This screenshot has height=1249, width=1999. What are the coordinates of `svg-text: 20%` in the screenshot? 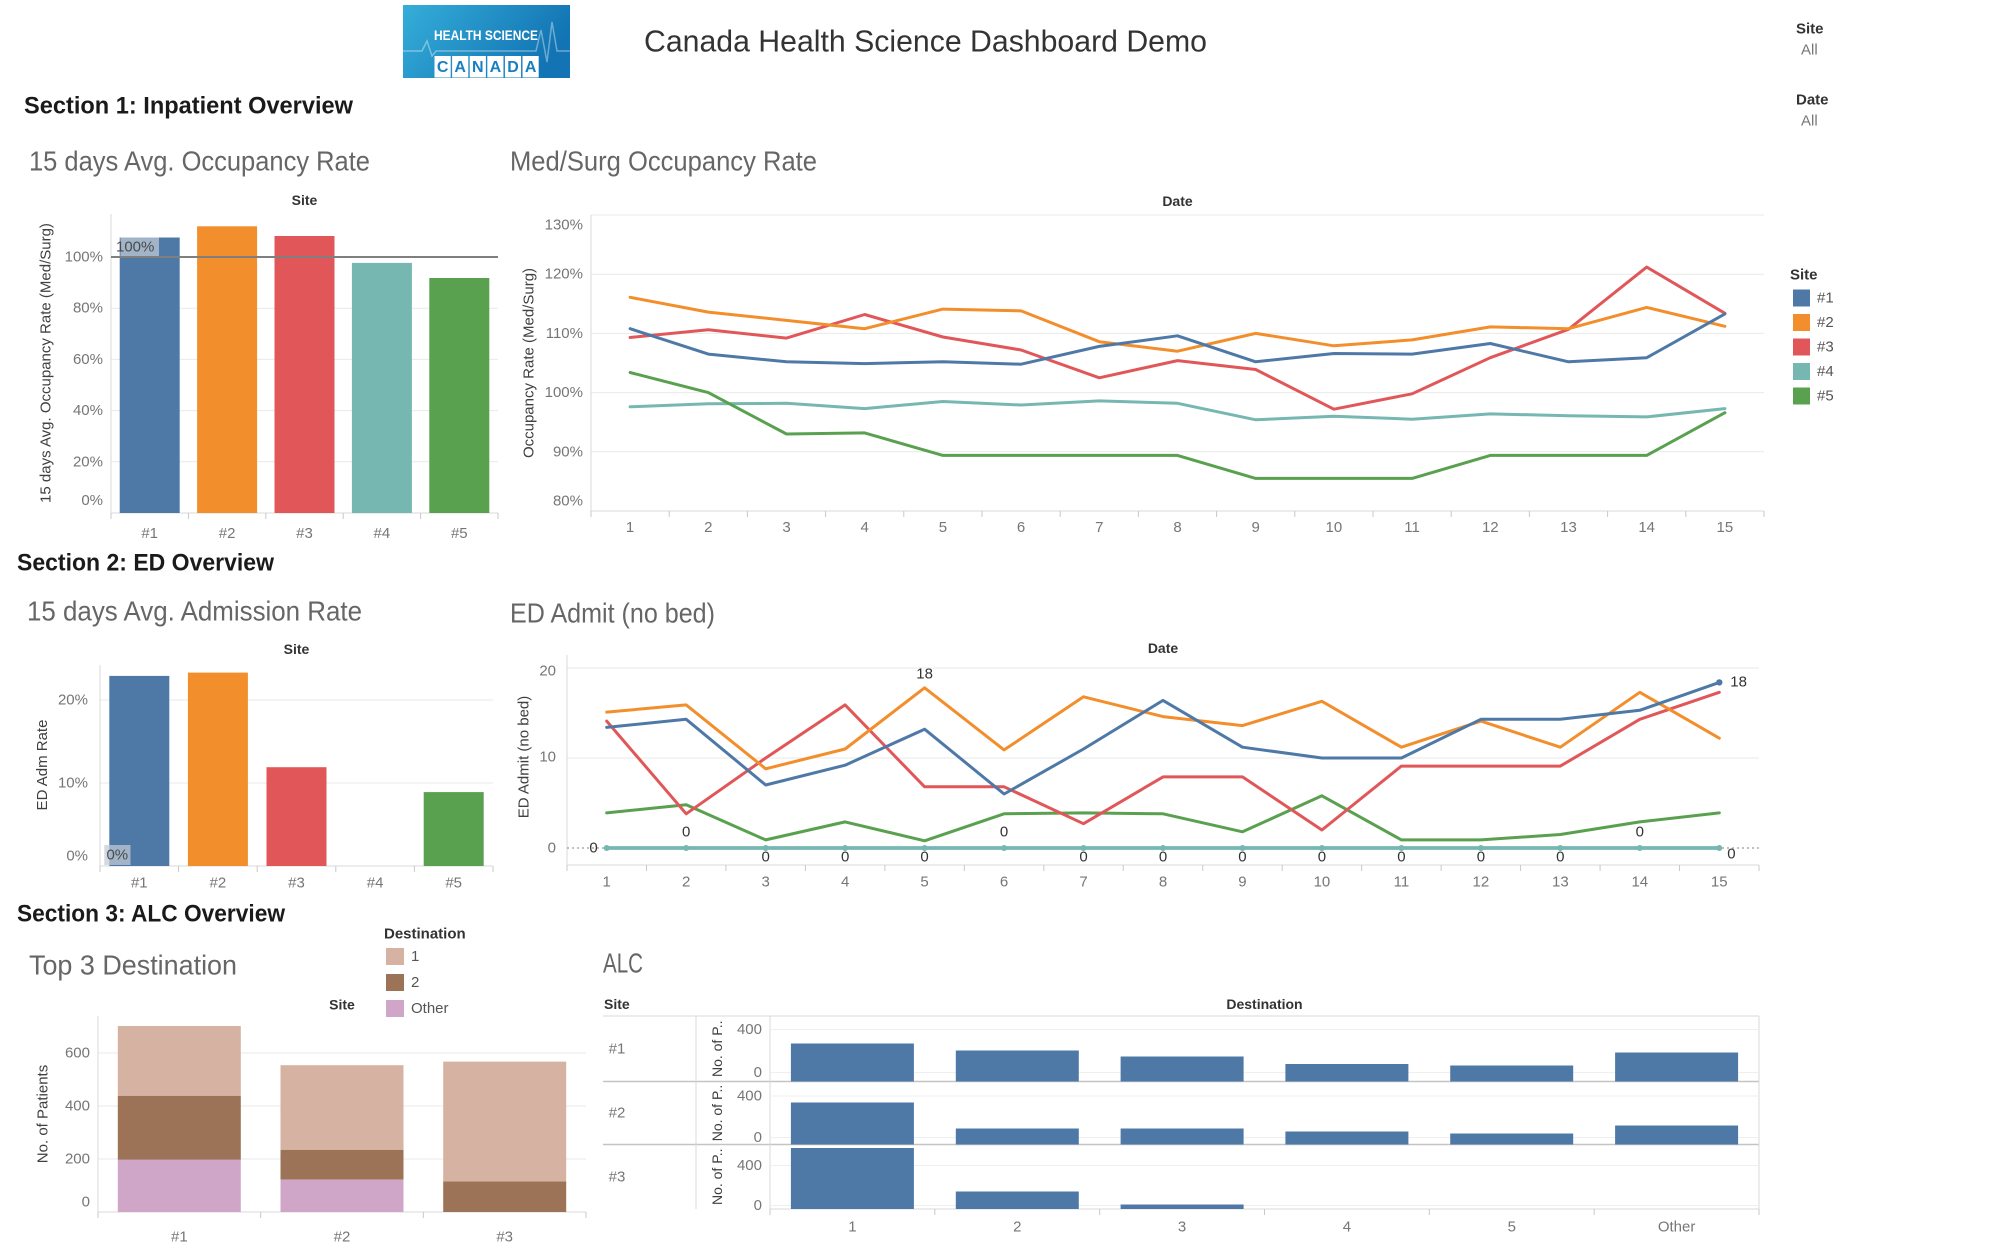 It's located at (88, 461).